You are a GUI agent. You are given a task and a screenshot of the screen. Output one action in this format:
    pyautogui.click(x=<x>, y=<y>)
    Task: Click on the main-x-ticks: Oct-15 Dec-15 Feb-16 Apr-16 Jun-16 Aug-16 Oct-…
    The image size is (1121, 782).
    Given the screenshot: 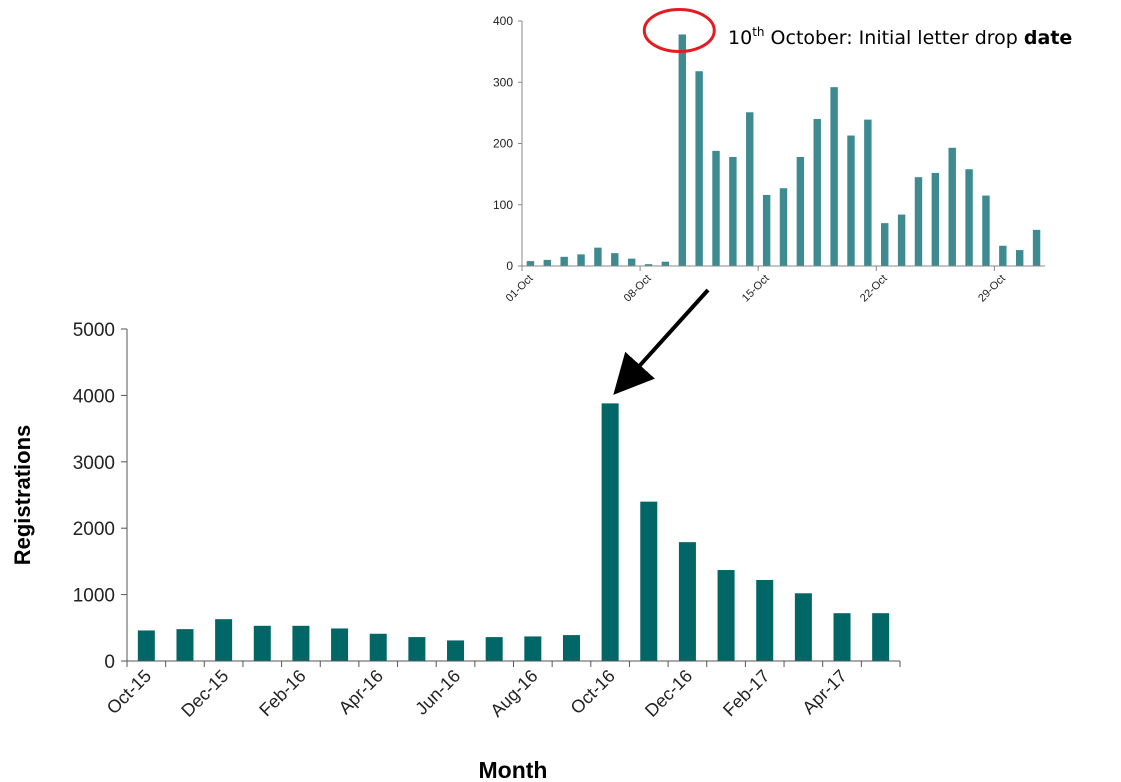 What is the action you would take?
    pyautogui.click(x=502, y=691)
    